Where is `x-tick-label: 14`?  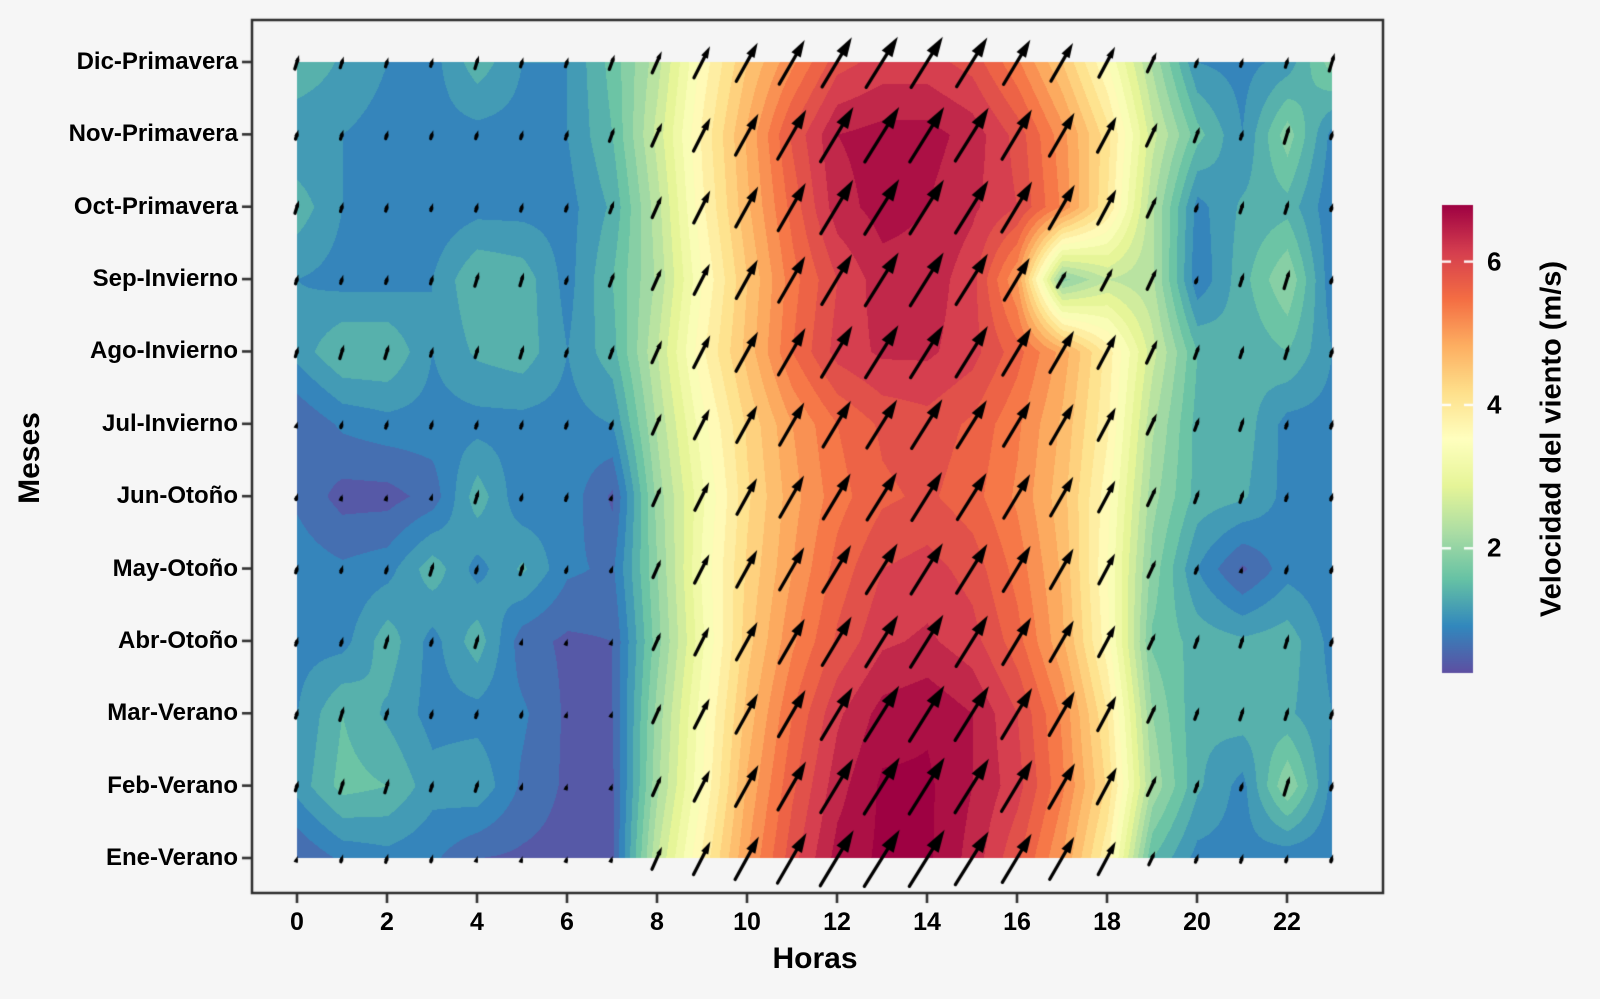
x-tick-label: 14 is located at coordinates (927, 922).